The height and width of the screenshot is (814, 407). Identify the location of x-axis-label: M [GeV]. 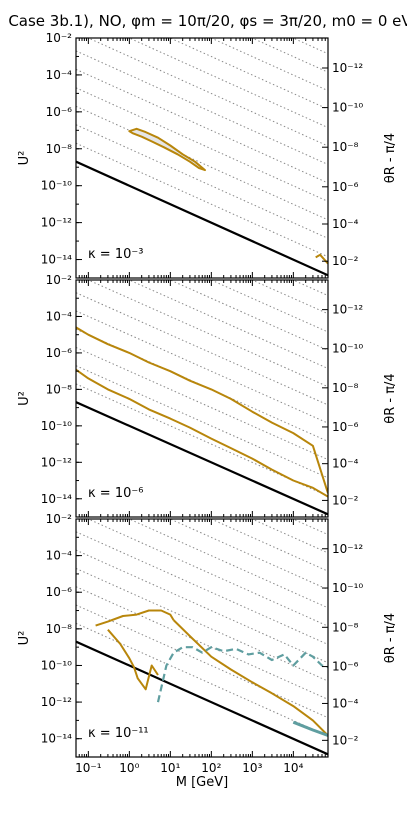
(202, 782).